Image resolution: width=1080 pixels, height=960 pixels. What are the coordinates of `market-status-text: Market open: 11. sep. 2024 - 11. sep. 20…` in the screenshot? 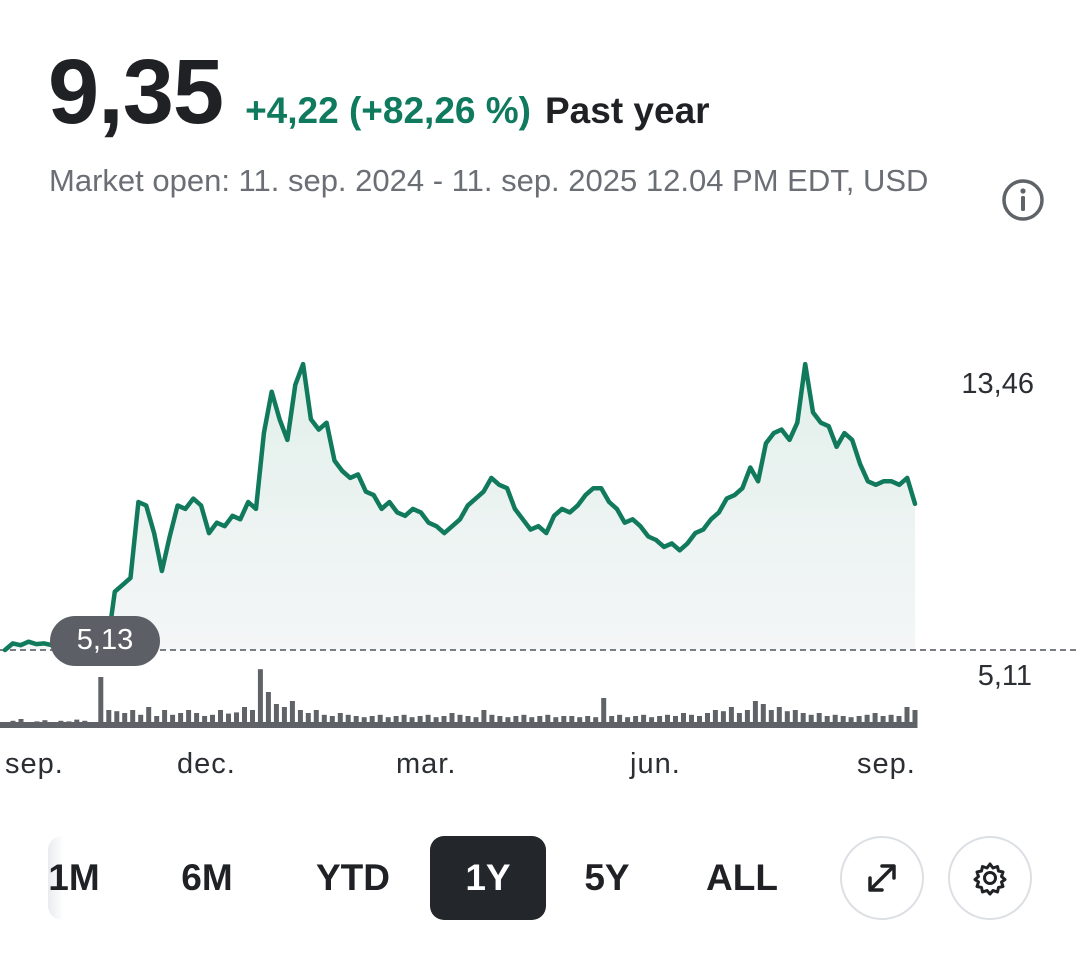 It's located at (489, 180).